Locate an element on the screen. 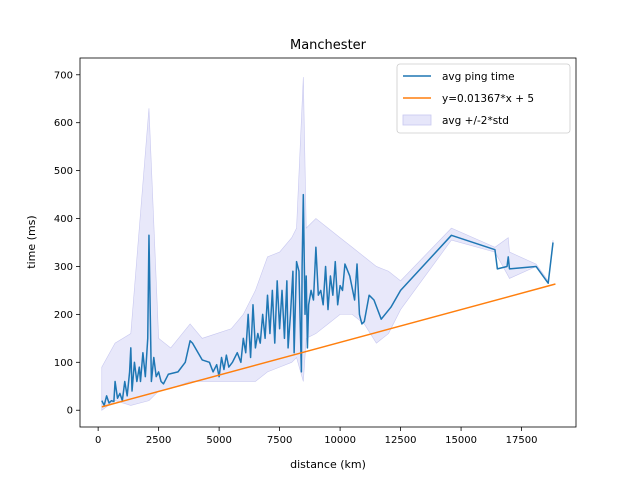 The width and height of the screenshot is (640, 480). legend-label-avg: avg ping time is located at coordinates (478, 77).